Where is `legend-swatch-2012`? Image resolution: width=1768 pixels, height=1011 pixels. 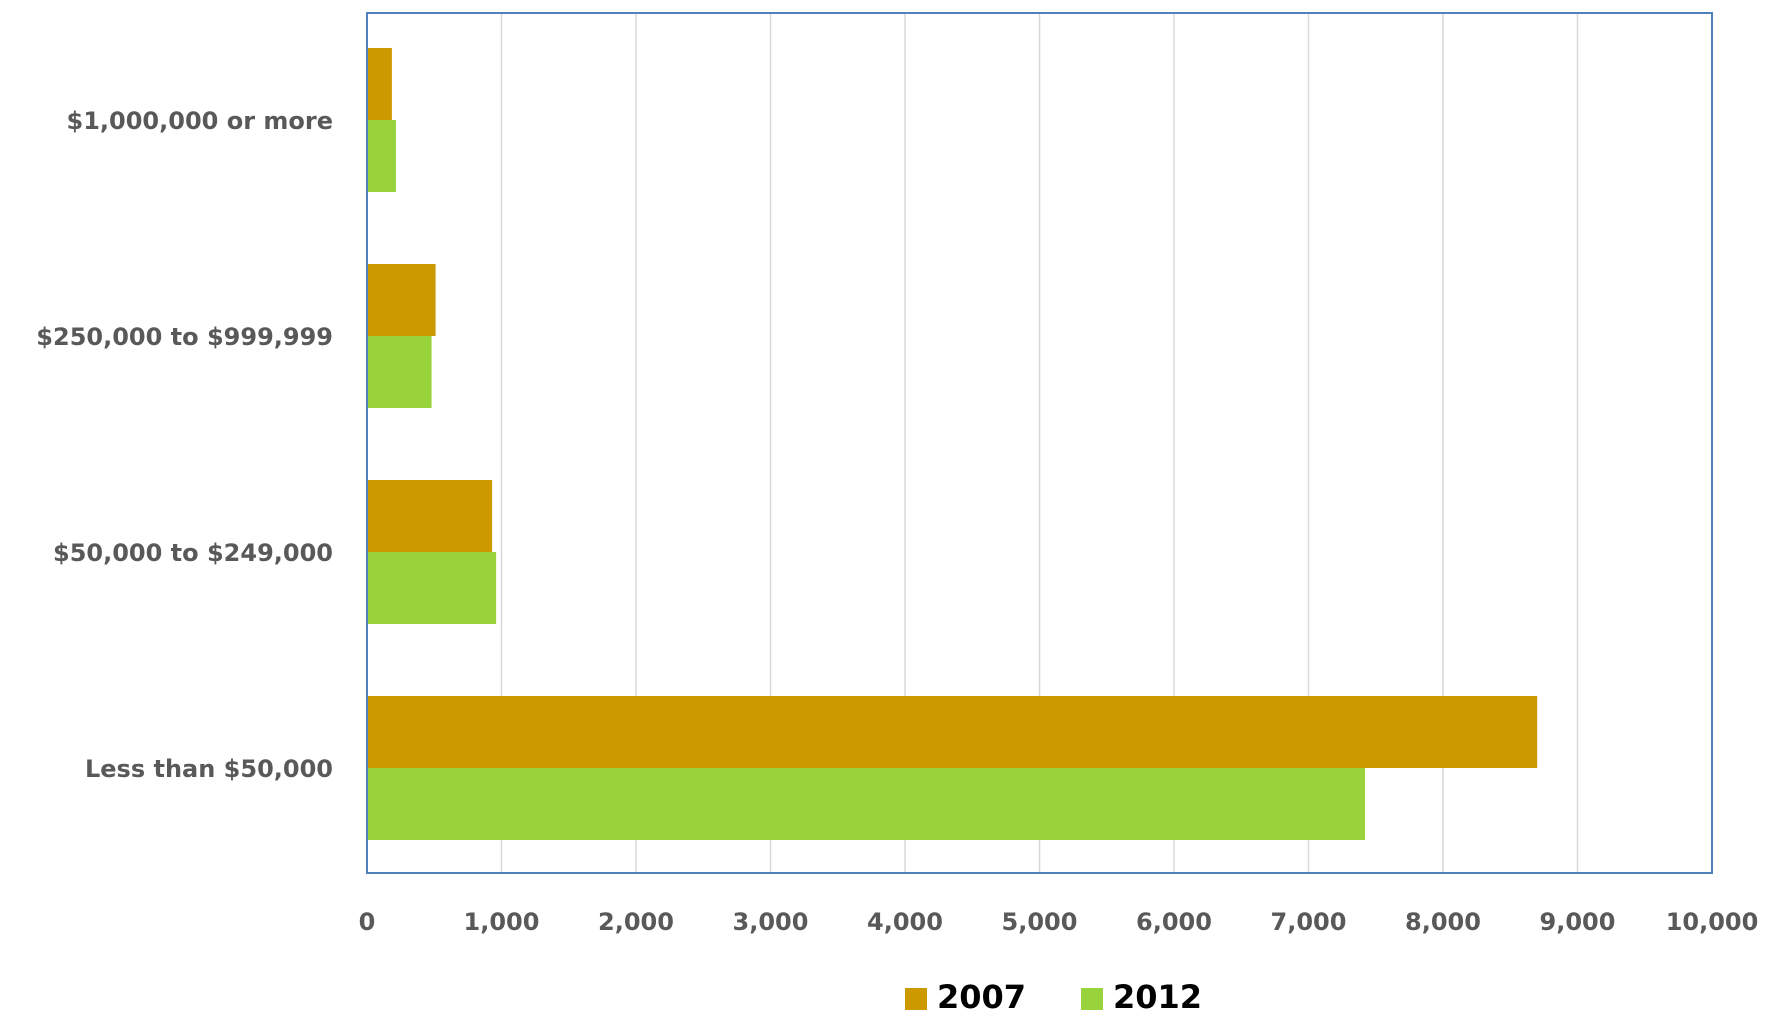
legend-swatch-2012 is located at coordinates (1092, 999).